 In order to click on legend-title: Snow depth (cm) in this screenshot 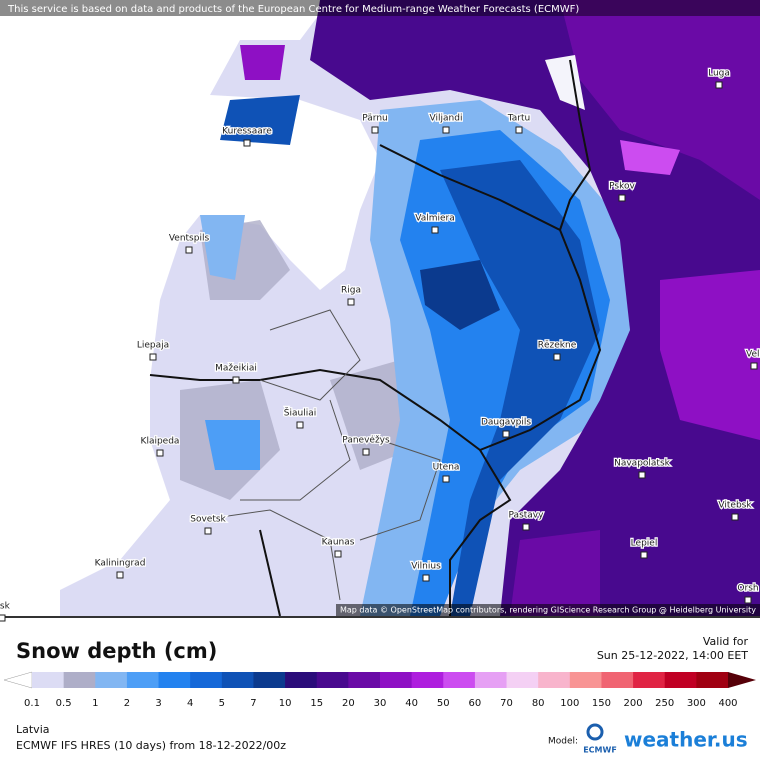, I will do `click(116, 651)`.